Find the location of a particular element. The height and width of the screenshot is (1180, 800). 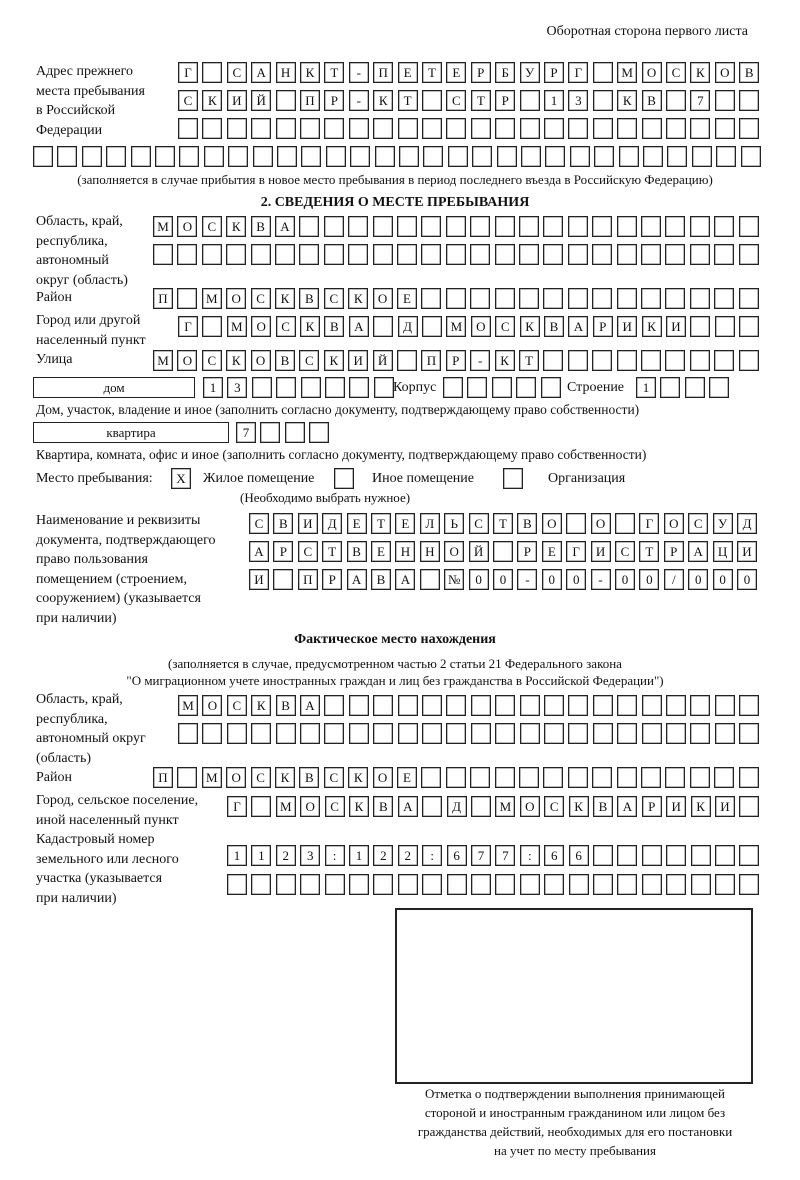

char-cell: 2 is located at coordinates (285, 855).